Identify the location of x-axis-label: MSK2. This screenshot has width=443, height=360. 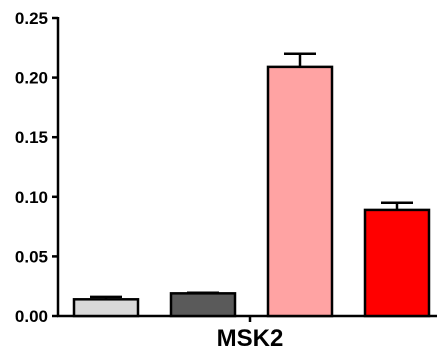
(250, 338).